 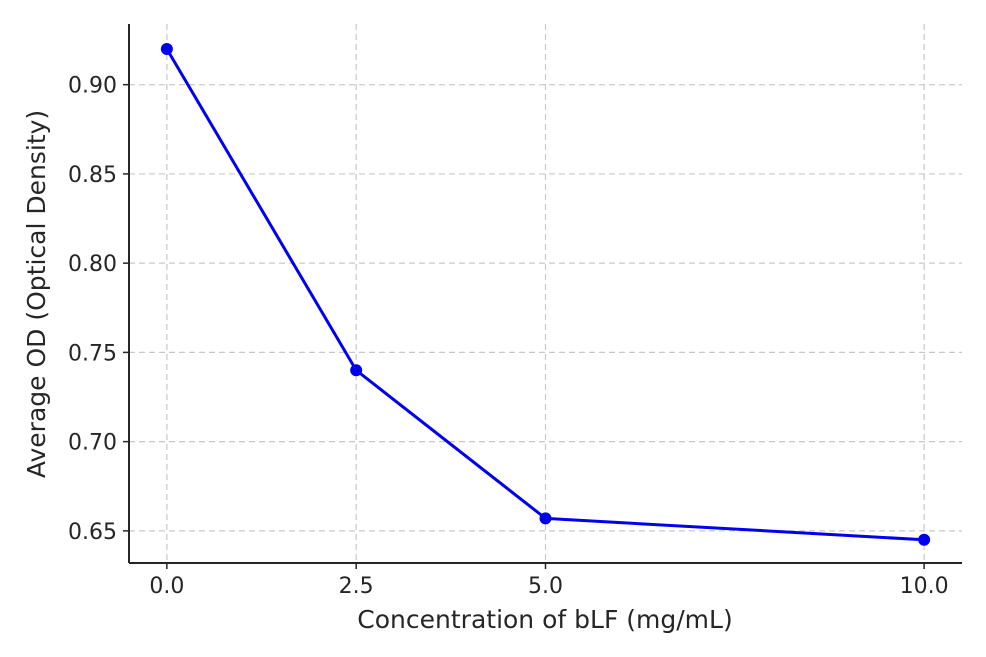 What do you see at coordinates (92, 443) in the screenshot?
I see `y-tick-label: 0.70` at bounding box center [92, 443].